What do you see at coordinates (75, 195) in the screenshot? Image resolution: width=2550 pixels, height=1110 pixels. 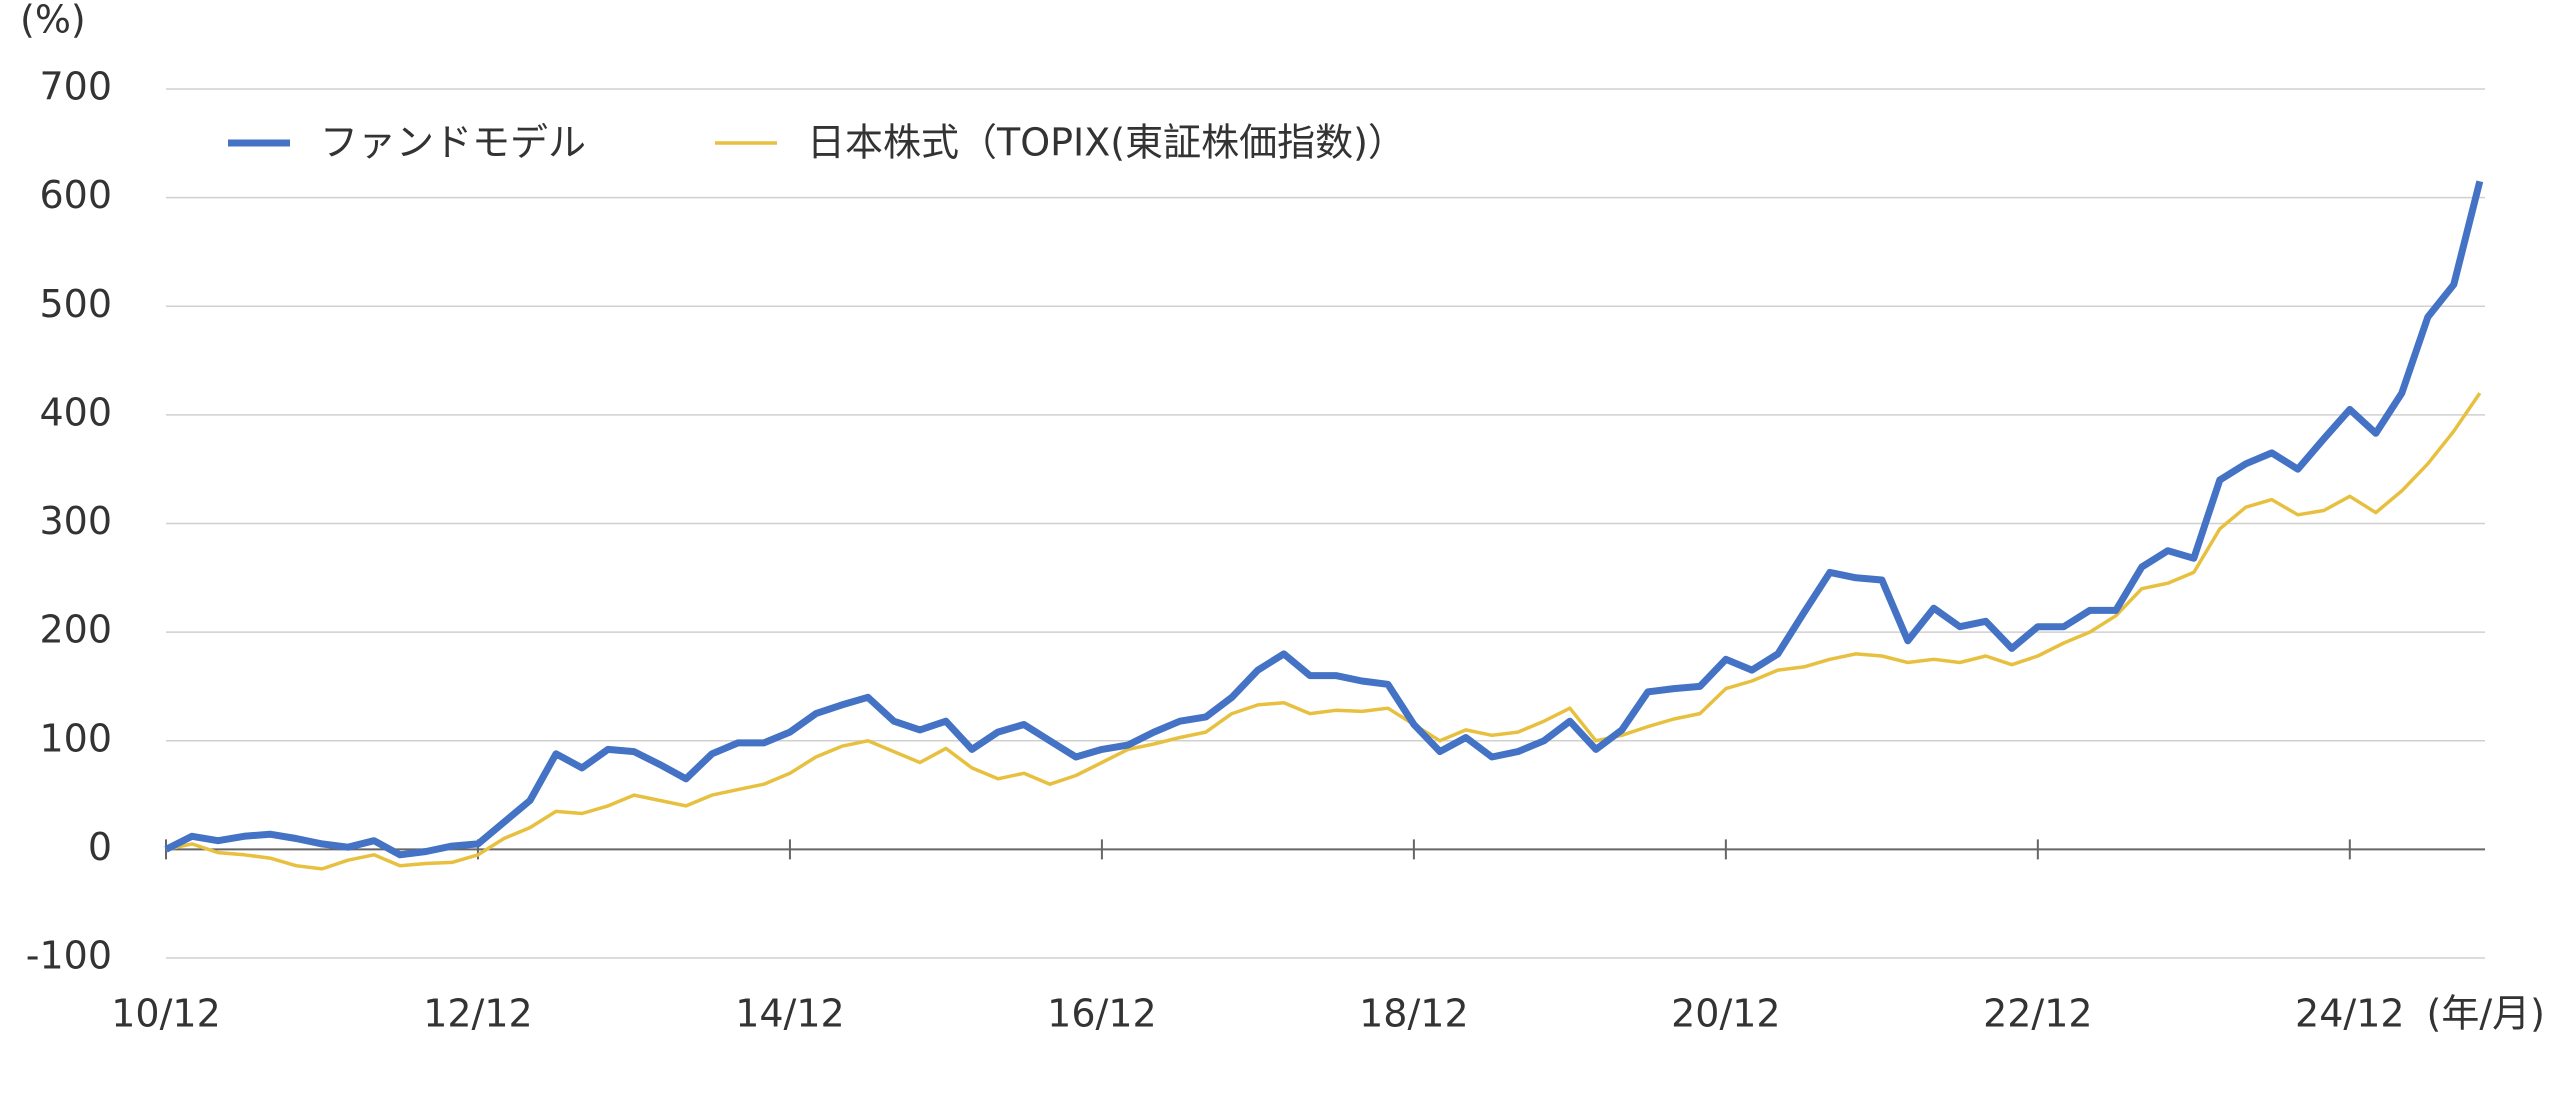 I see `y-tick-label: 600` at bounding box center [75, 195].